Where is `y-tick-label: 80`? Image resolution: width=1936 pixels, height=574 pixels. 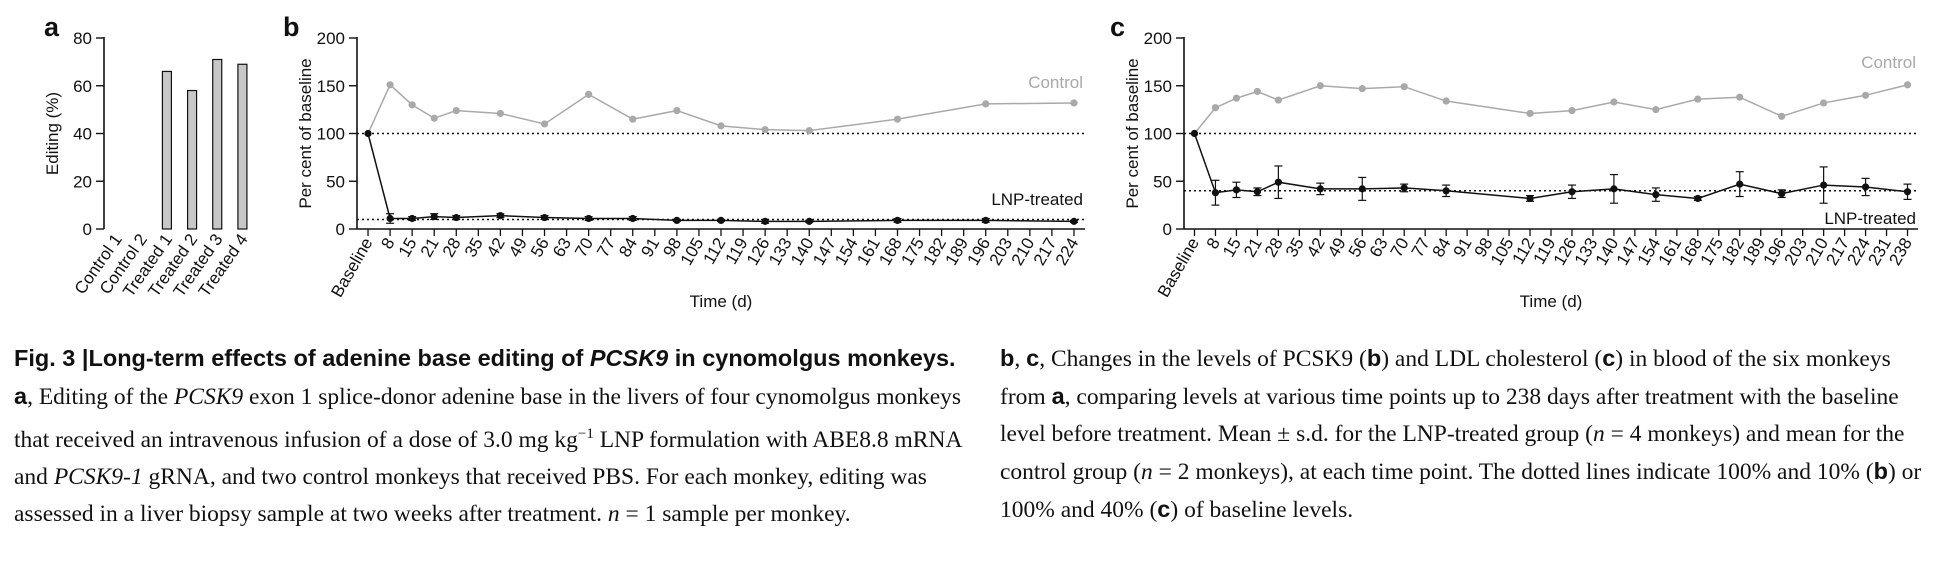
y-tick-label: 80 is located at coordinates (82, 38).